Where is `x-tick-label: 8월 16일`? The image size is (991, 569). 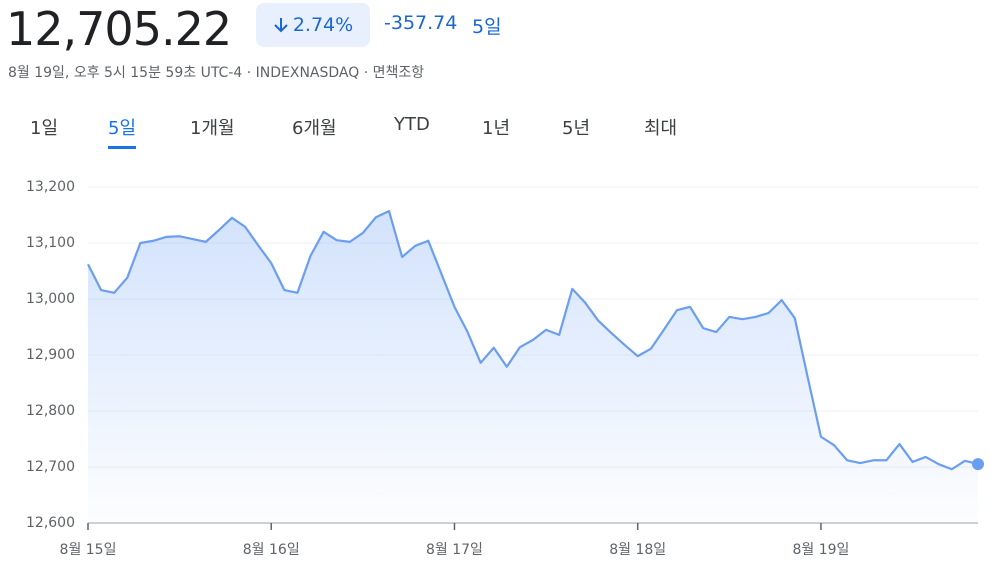
x-tick-label: 8월 16일 is located at coordinates (271, 550).